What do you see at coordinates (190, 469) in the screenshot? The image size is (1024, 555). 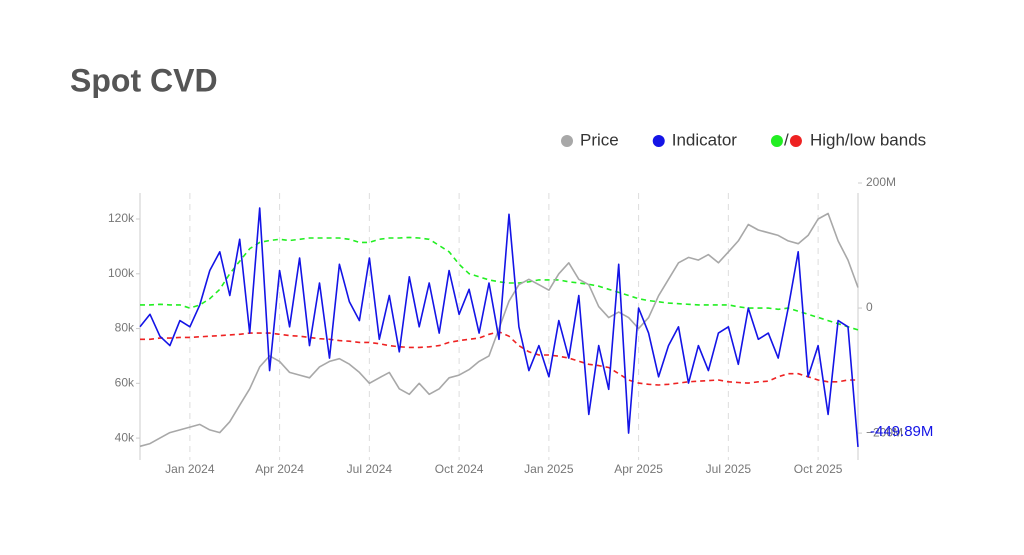 I see `x-tick-label: Jan 2024` at bounding box center [190, 469].